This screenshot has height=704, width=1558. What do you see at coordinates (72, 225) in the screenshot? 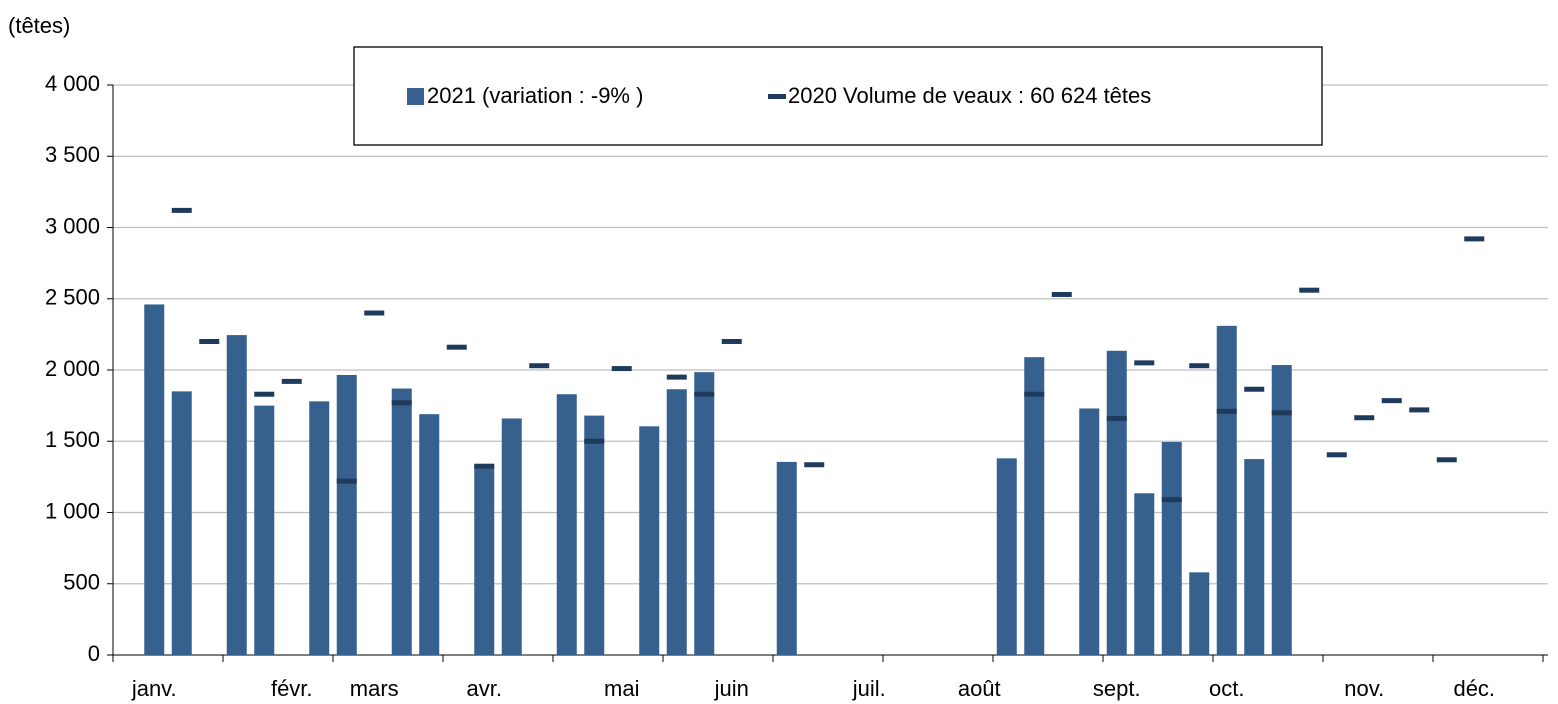
I see `y-tick-label: 3 000` at bounding box center [72, 225].